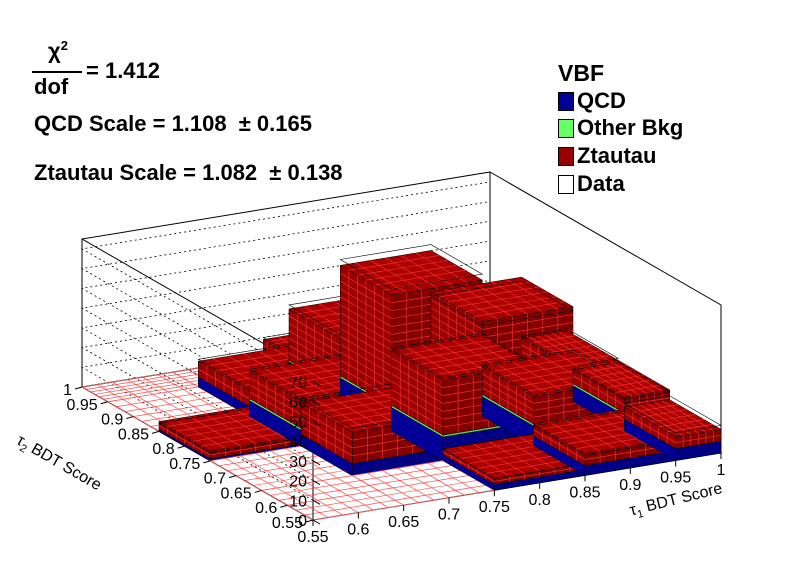 The height and width of the screenshot is (572, 796). Describe the element at coordinates (123, 70) in the screenshot. I see `chi2-value: = 1.412` at that location.